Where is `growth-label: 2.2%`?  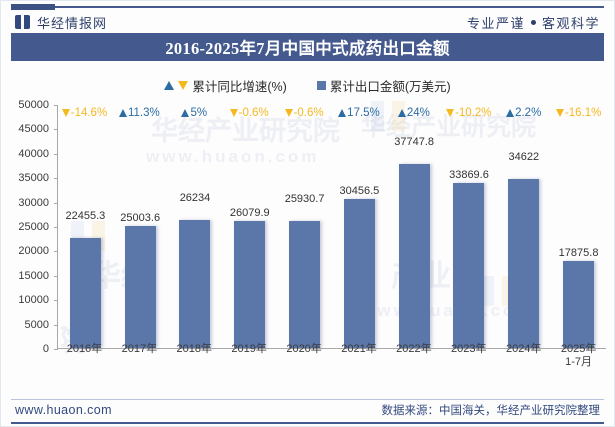
growth-label: 2.2% is located at coordinates (523, 113).